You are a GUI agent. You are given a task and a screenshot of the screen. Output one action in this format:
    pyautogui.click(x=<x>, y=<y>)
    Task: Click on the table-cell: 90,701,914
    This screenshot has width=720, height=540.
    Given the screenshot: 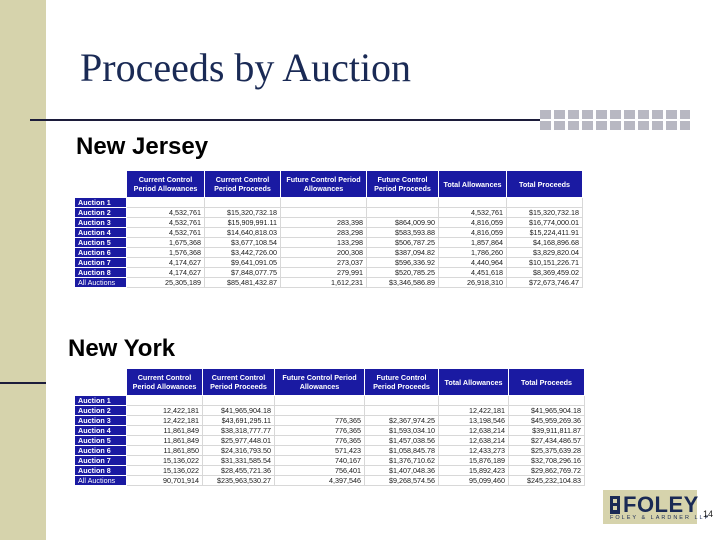 What is the action you would take?
    pyautogui.click(x=164, y=480)
    